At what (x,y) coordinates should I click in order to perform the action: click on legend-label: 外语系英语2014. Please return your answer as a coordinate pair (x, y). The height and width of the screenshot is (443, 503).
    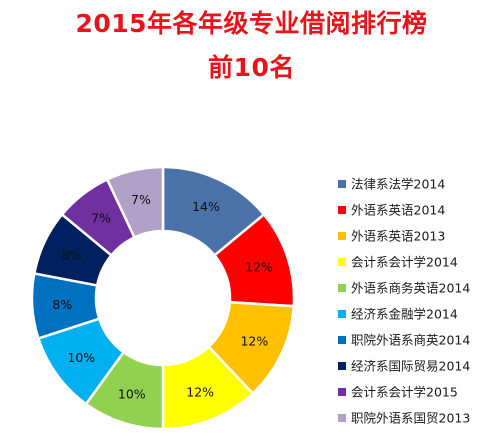
    Looking at the image, I should click on (398, 210).